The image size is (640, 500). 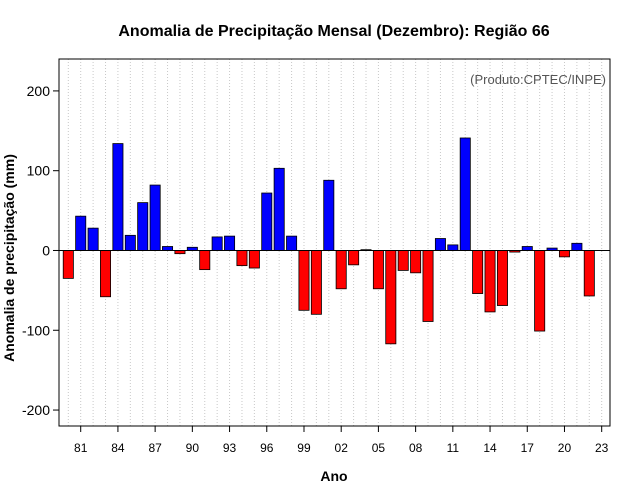 What do you see at coordinates (403, 260) in the screenshot?
I see `bar-2007` at bounding box center [403, 260].